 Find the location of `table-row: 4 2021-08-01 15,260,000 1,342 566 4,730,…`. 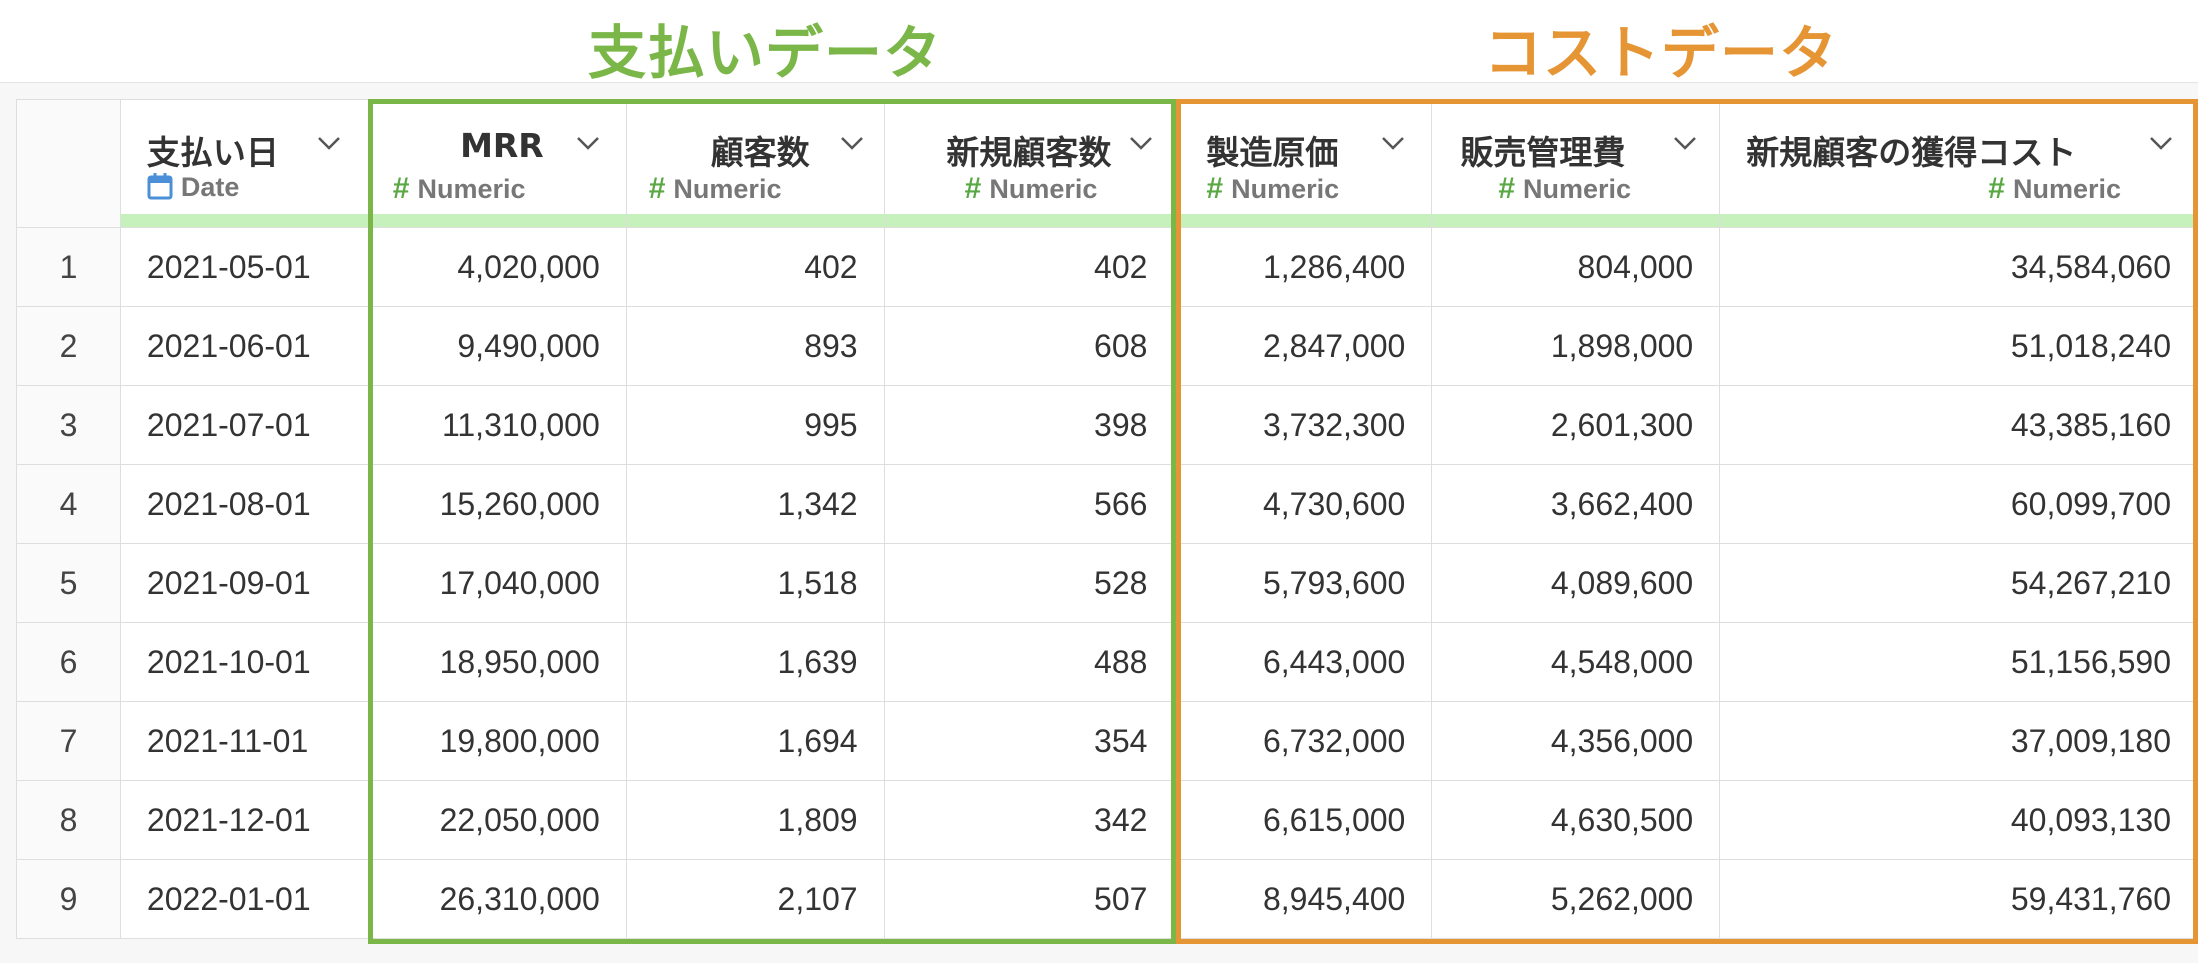

table-row: 4 2021-08-01 15,260,000 1,342 566 4,730,… is located at coordinates (1107, 504).